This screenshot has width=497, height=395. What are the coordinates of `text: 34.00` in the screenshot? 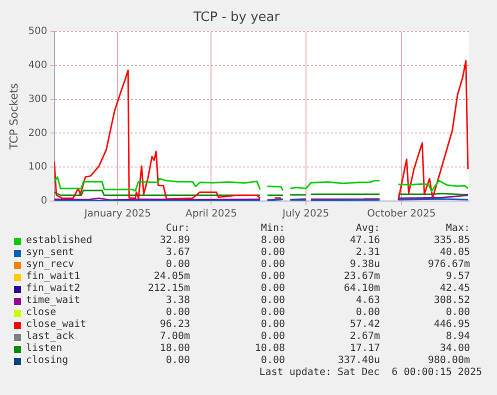 It's located at (454, 348).